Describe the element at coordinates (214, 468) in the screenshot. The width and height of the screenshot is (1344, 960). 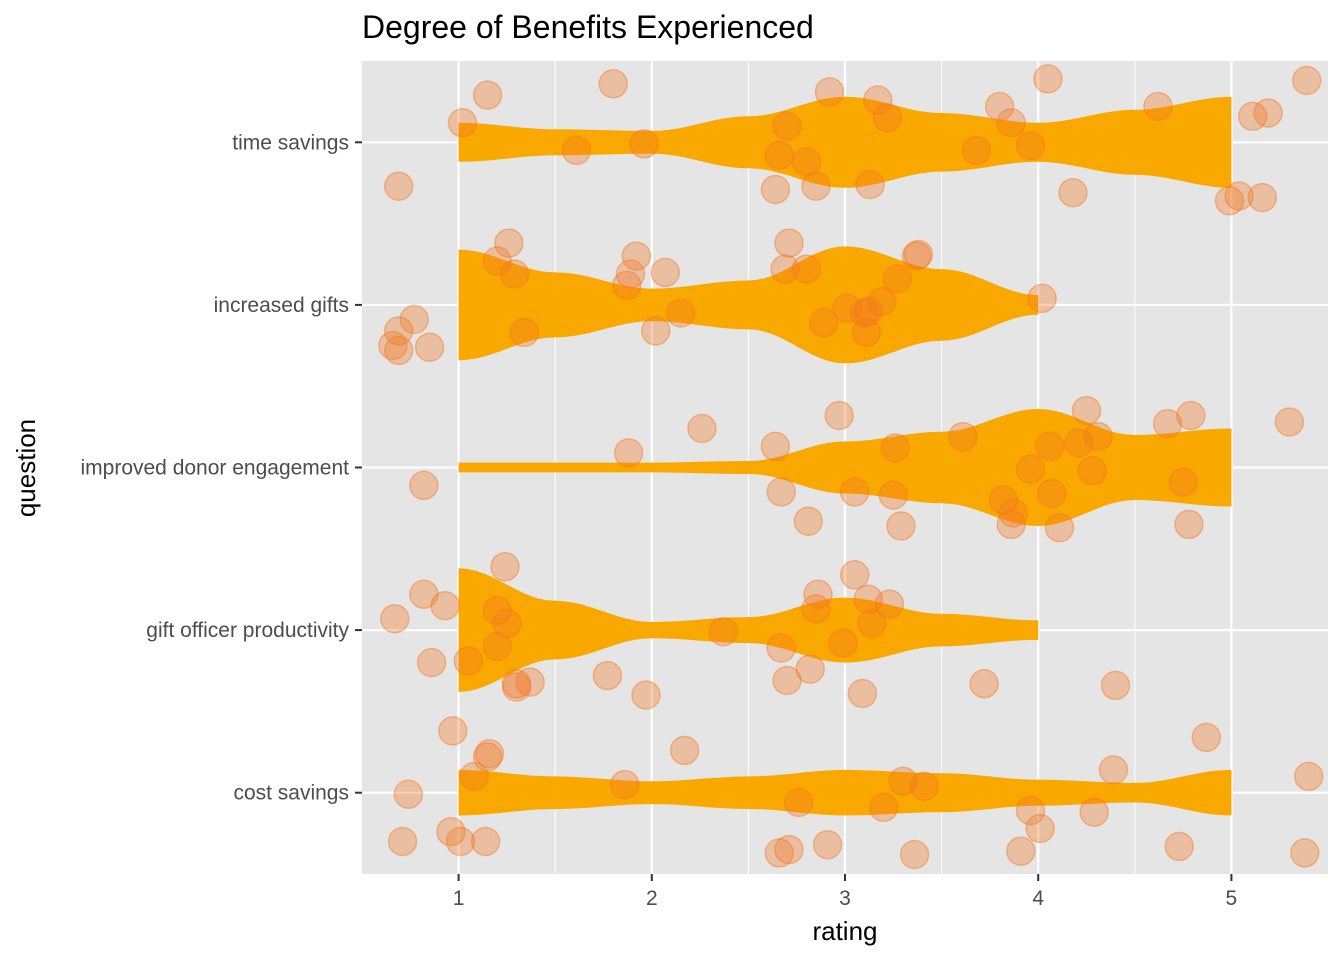
I see `y-tick-label: improved donor engagement` at that location.